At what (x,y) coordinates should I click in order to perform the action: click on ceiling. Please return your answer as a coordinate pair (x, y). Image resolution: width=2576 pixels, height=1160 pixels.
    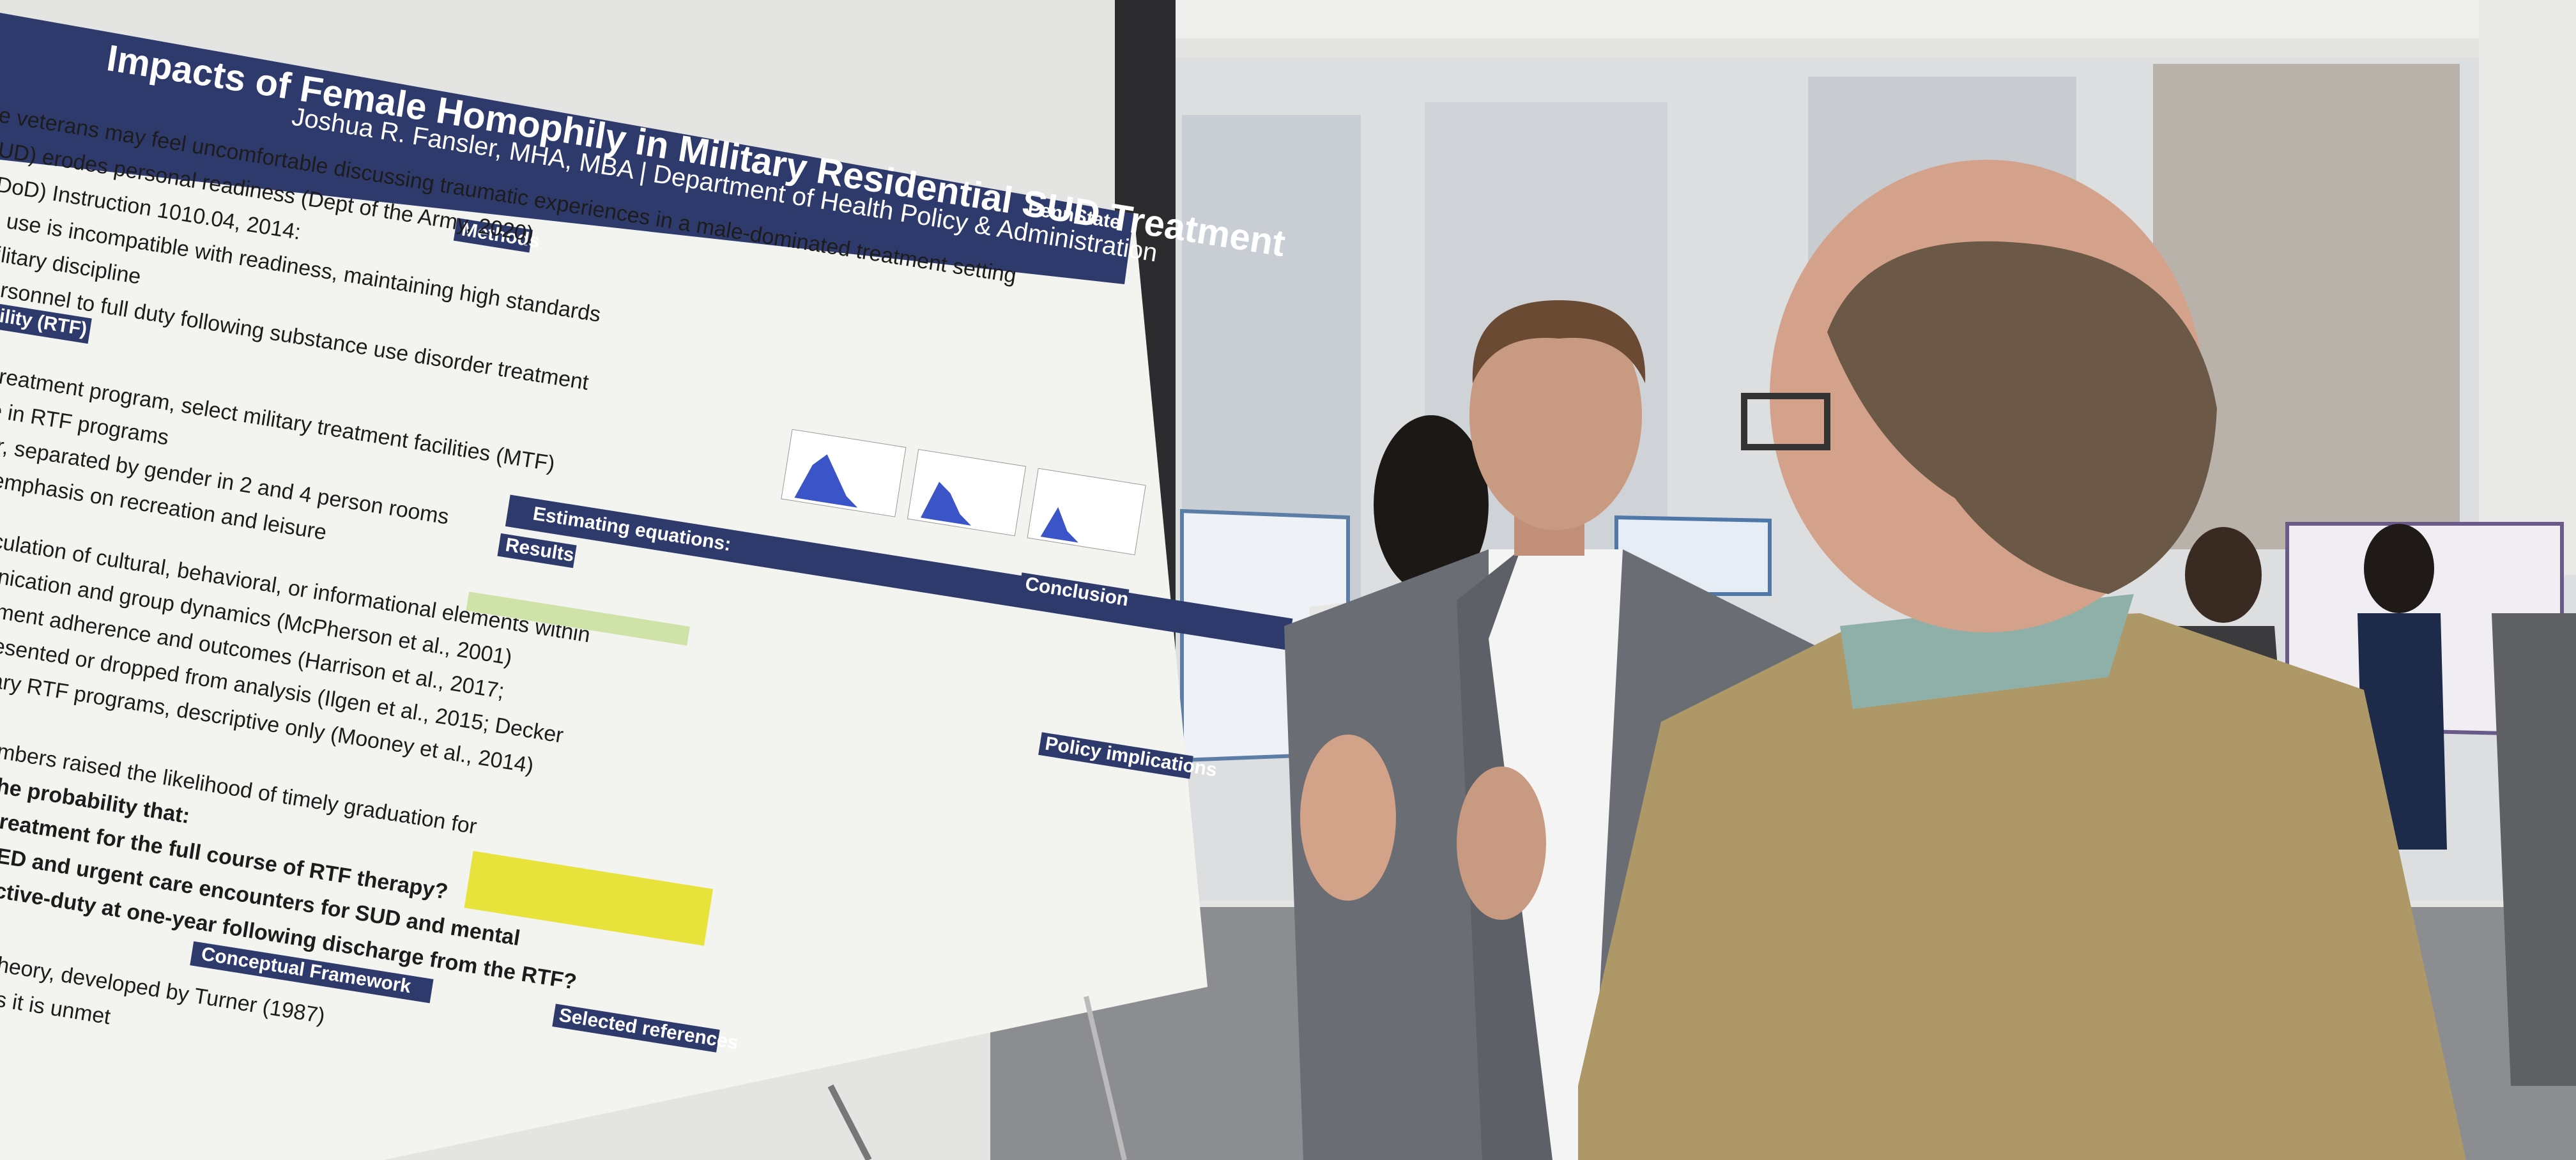
    Looking at the image, I should click on (1876, 19).